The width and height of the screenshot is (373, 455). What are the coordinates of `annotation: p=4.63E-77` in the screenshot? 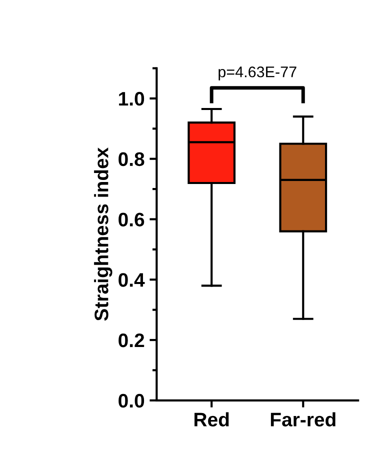 It's located at (257, 73).